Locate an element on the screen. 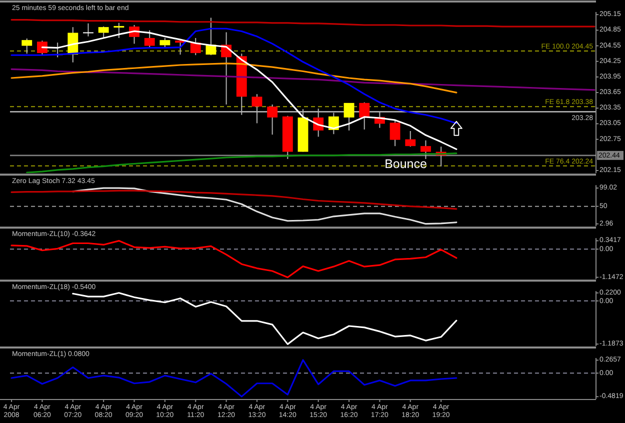 This screenshot has height=423, width=625. annotation: Bounce is located at coordinates (406, 164).